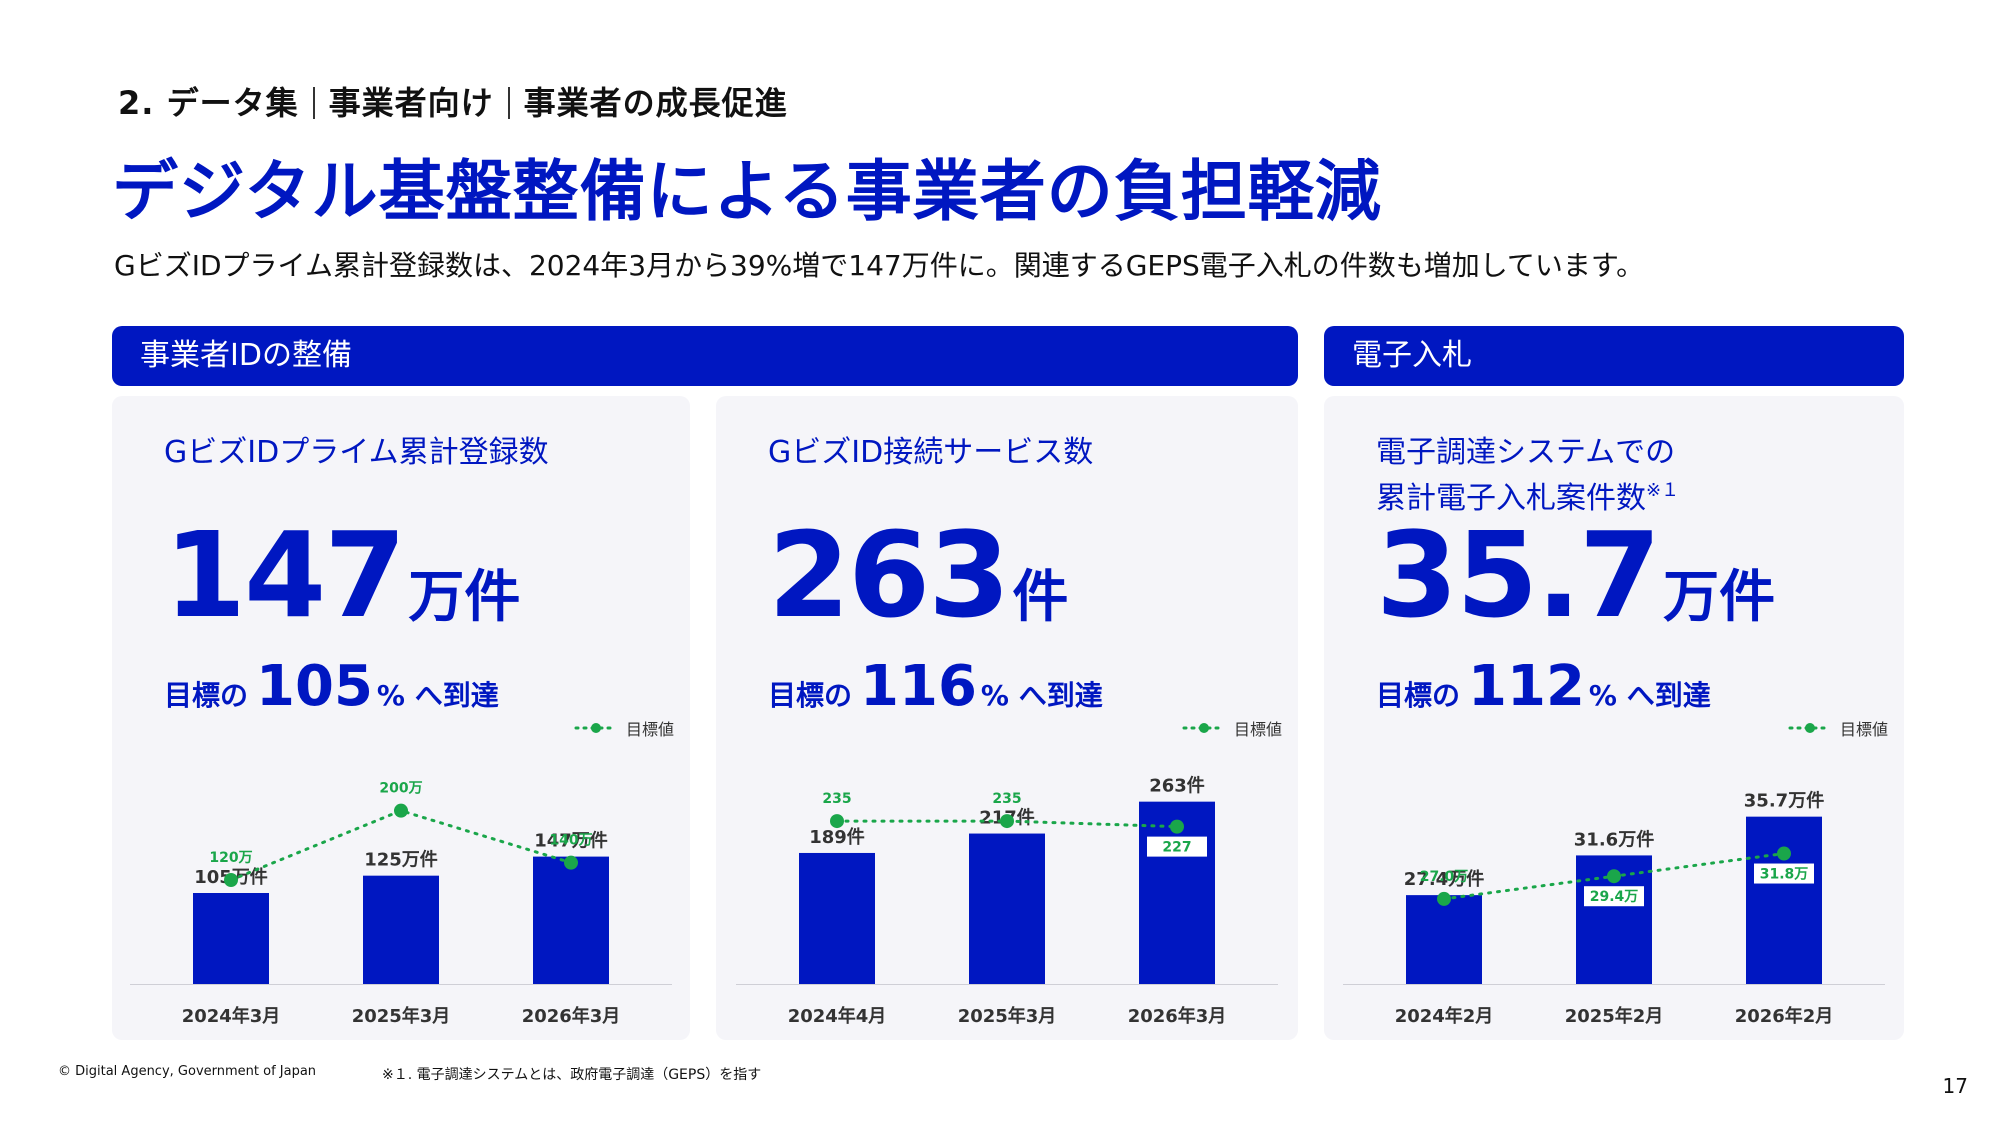 The image size is (2000, 1125). Describe the element at coordinates (889, 575) in the screenshot. I see `kpi-number: 263` at that location.